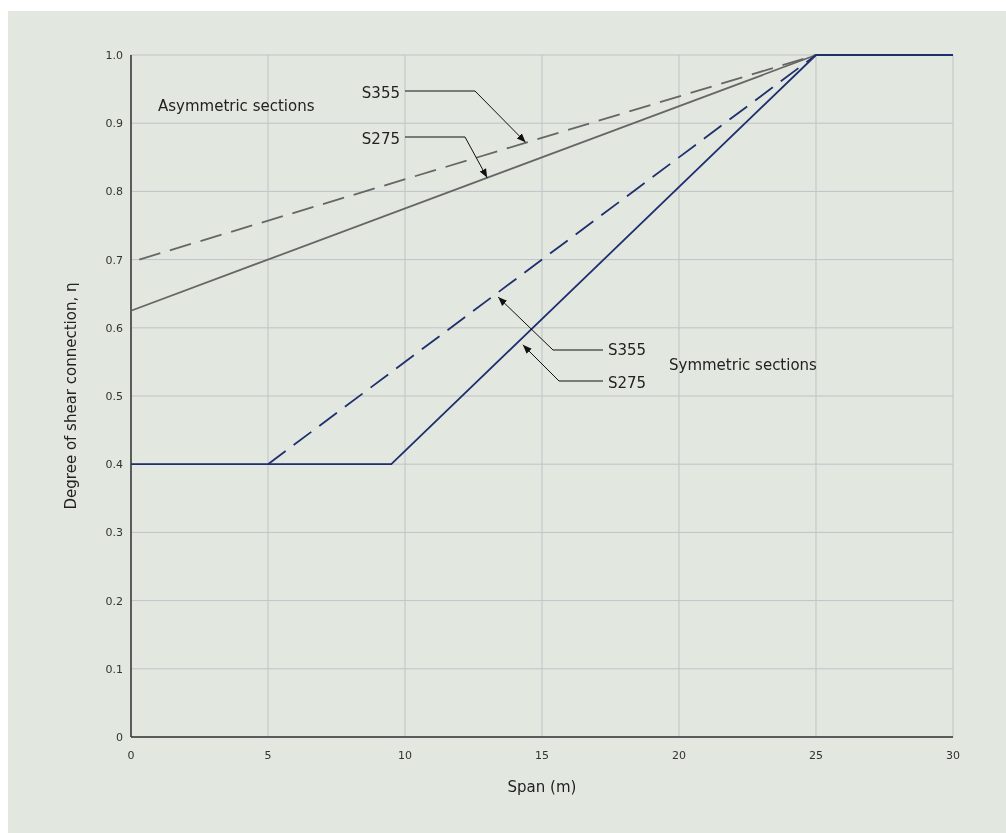 The height and width of the screenshot is (833, 1006). I want to click on y-tick-label: 0.7, so click(114, 260).